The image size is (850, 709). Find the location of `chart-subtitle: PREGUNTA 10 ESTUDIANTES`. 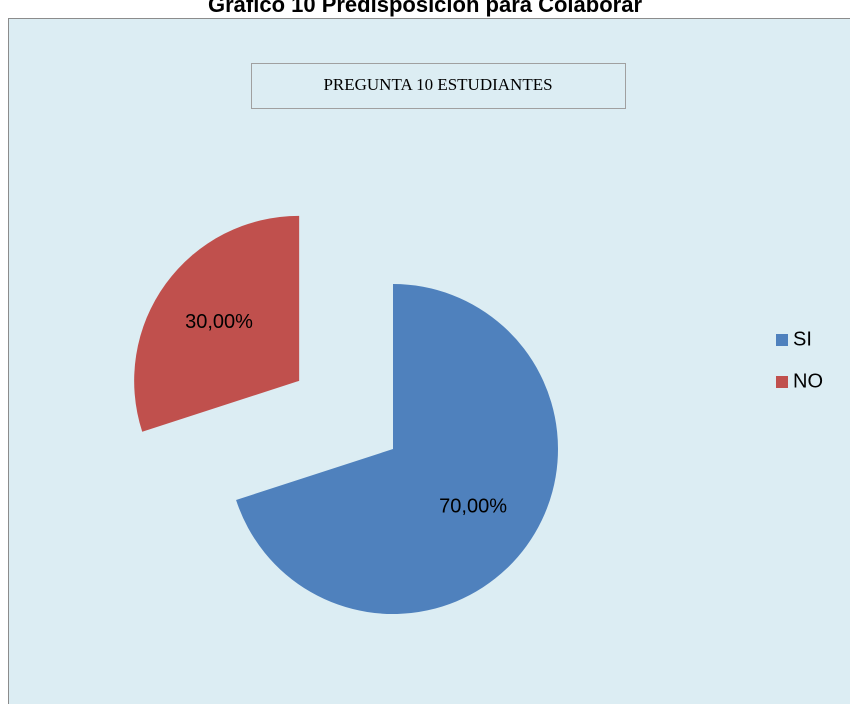

chart-subtitle: PREGUNTA 10 ESTUDIANTES is located at coordinates (437, 84).